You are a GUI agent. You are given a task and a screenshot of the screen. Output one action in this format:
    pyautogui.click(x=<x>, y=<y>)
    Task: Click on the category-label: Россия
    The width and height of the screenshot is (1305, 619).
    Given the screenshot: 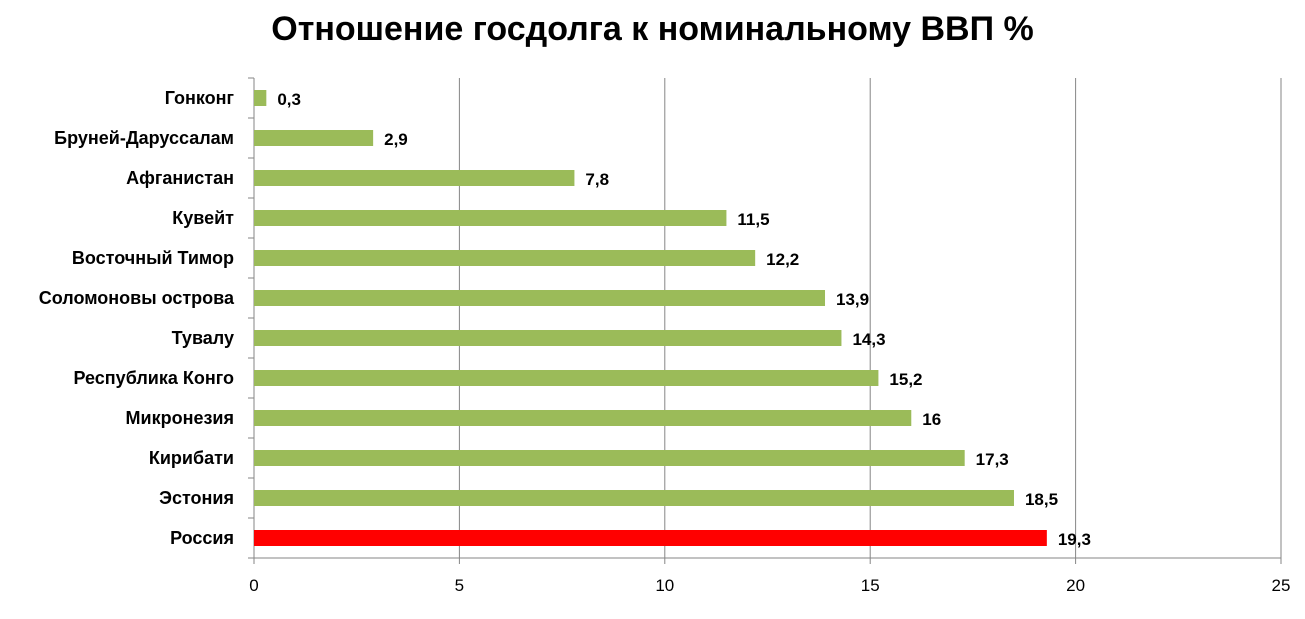 What is the action you would take?
    pyautogui.click(x=202, y=538)
    